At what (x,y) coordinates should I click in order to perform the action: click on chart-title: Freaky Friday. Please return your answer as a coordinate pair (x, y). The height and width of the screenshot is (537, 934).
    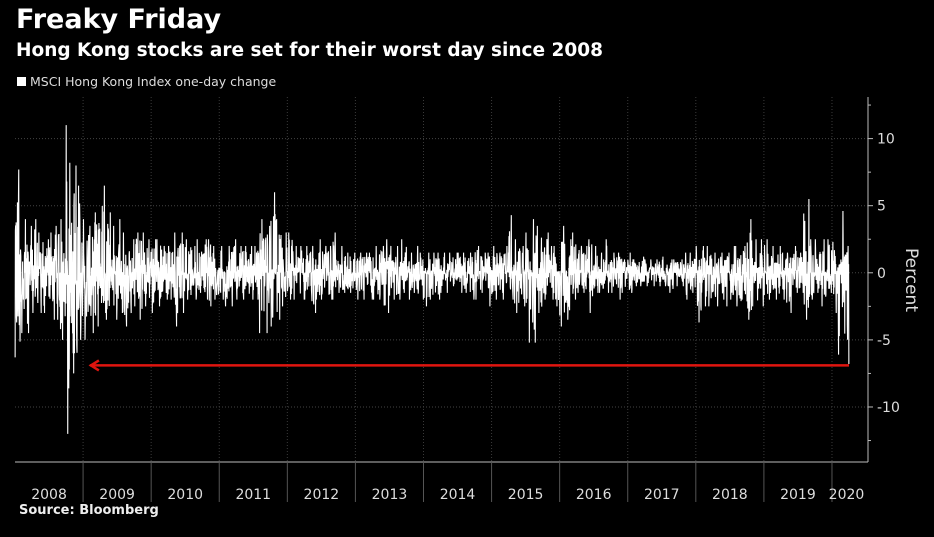
    Looking at the image, I should click on (119, 19).